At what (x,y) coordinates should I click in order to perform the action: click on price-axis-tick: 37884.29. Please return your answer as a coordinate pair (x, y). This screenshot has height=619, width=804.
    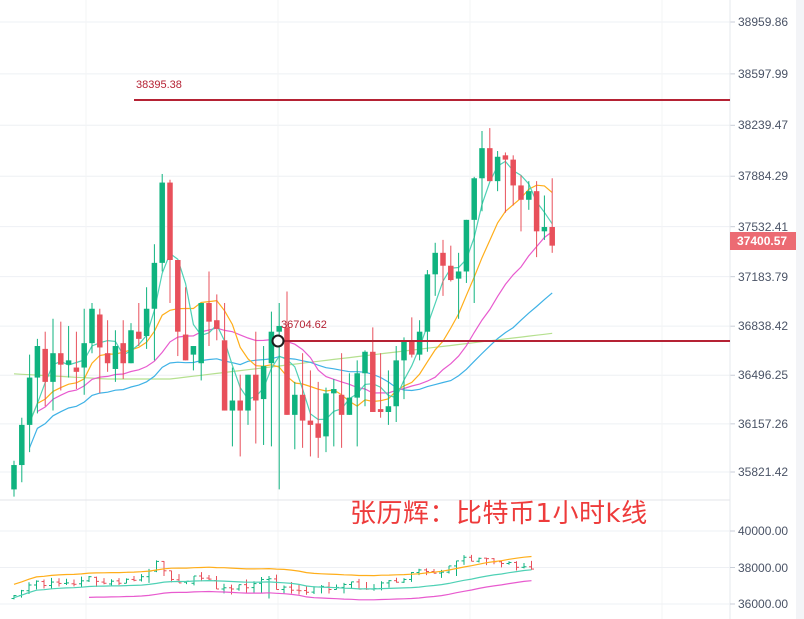
    Looking at the image, I should click on (763, 176).